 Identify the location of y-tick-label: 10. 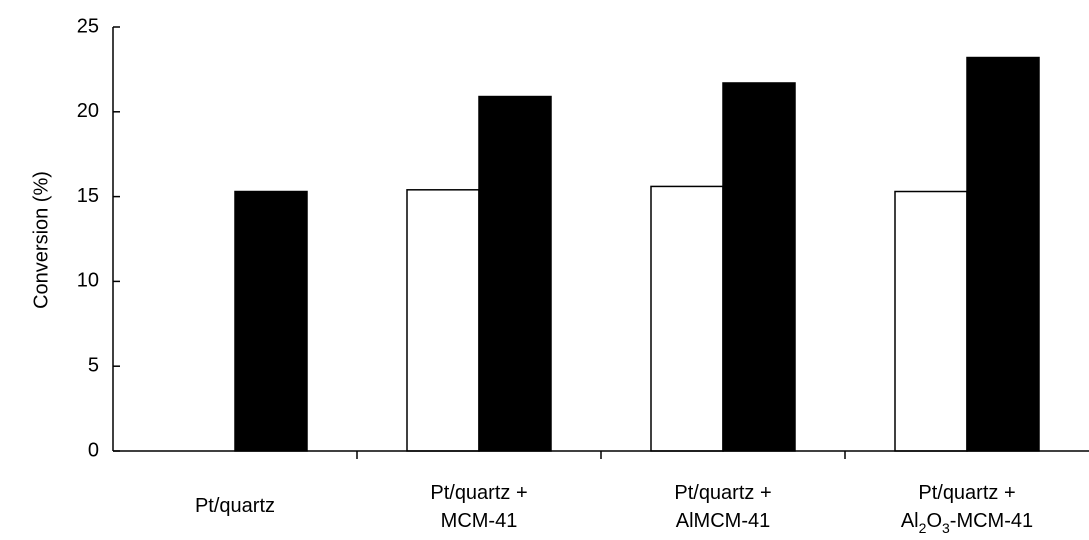
(88, 281).